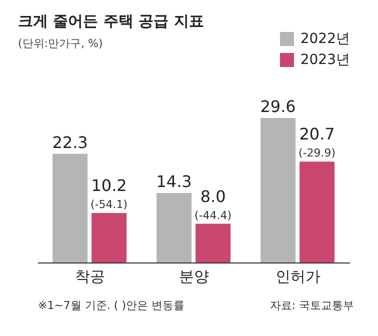 This screenshot has width=378, height=336. What do you see at coordinates (174, 181) in the screenshot?
I see `data-label: 14.3` at bounding box center [174, 181].